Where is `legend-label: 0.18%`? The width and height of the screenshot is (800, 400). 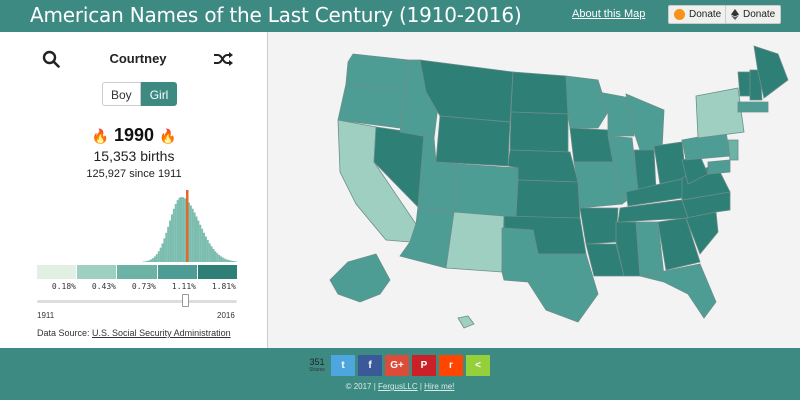
legend-label: 0.18% is located at coordinates (63, 286).